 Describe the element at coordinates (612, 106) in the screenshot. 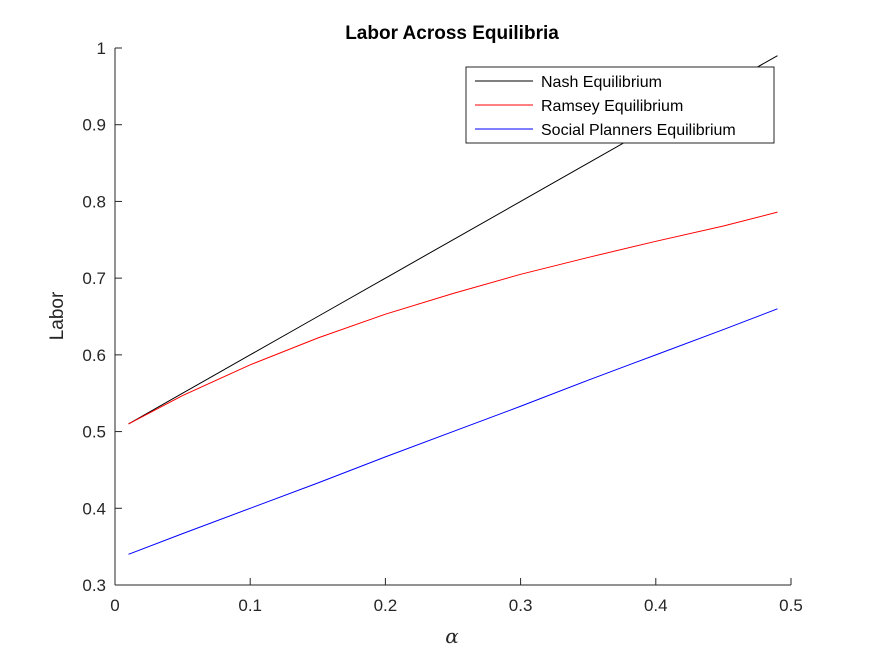

I see `legend-label-ramsey-equilibrium: Ramsey Equilibrium` at that location.